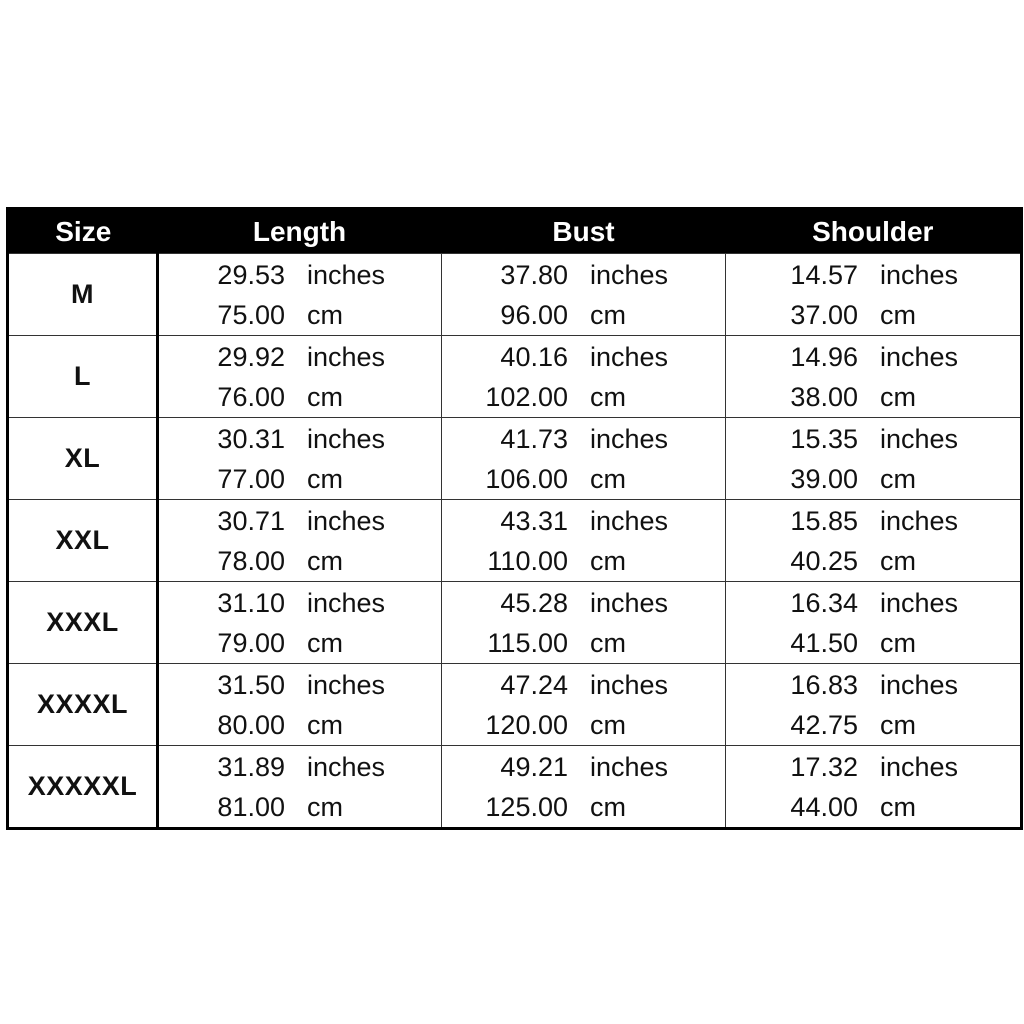 The image size is (1024, 1024). What do you see at coordinates (83, 787) in the screenshot?
I see `size-label: XXXXXL` at bounding box center [83, 787].